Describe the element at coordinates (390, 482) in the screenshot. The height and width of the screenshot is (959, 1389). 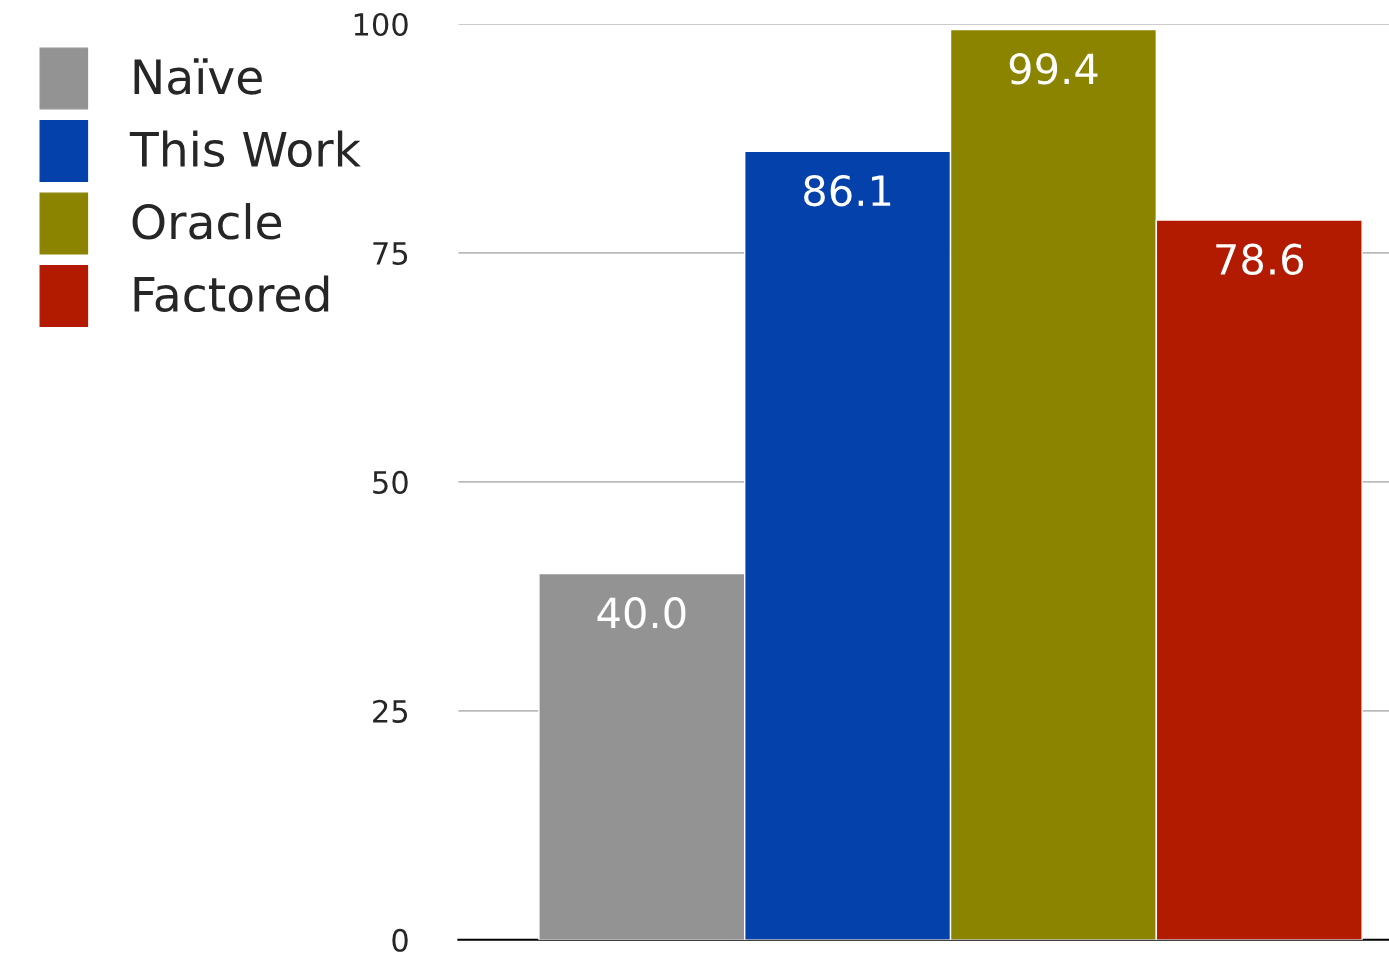
I see `y-tick-label: 50` at that location.